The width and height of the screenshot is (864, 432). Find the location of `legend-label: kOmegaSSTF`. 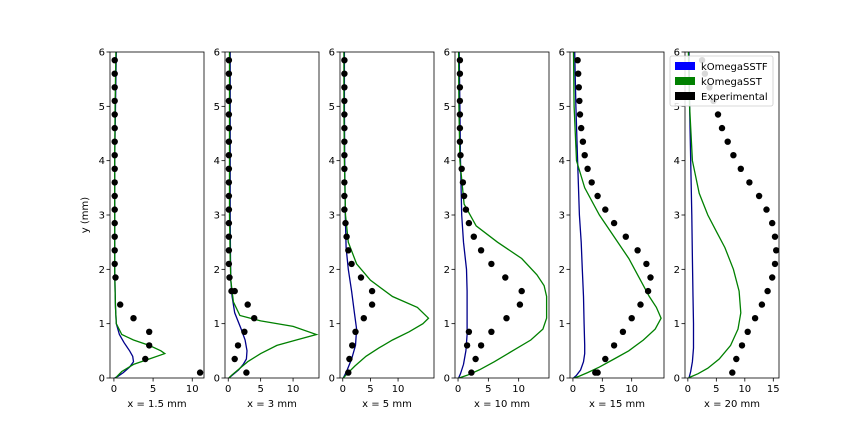

legend-label: kOmegaSSTF is located at coordinates (734, 67).